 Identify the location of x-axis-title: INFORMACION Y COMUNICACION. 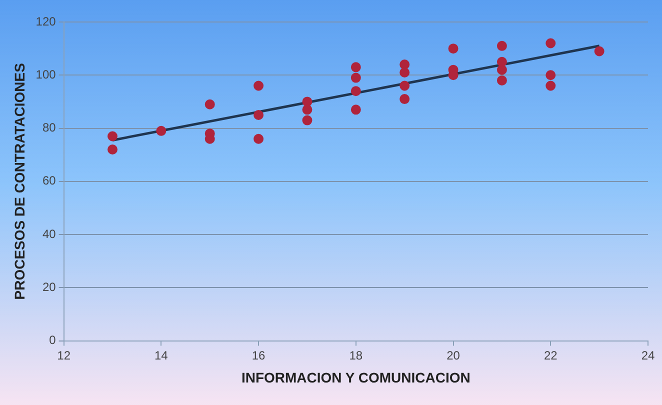
(355, 377).